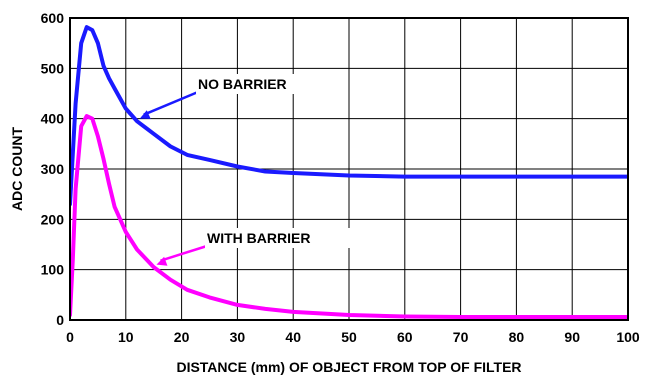  Describe the element at coordinates (60, 320) in the screenshot. I see `y-tick-label: 0` at that location.